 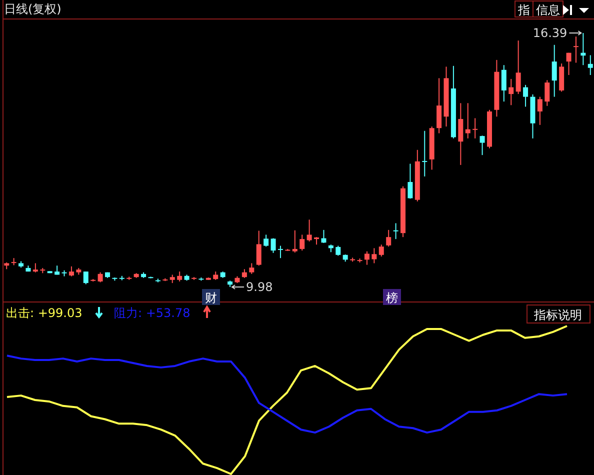 I want to click on text: 指标说明, so click(x=557, y=315).